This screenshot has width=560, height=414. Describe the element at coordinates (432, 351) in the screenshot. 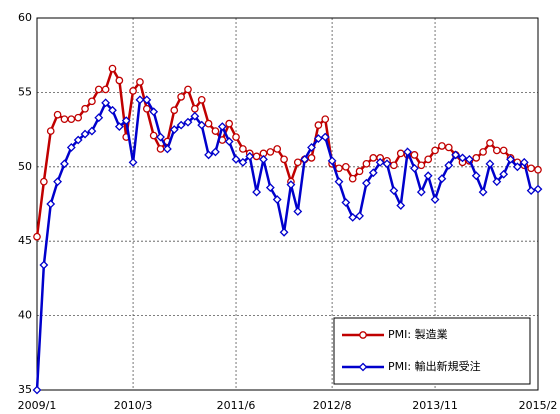

I see `legend-box` at that location.